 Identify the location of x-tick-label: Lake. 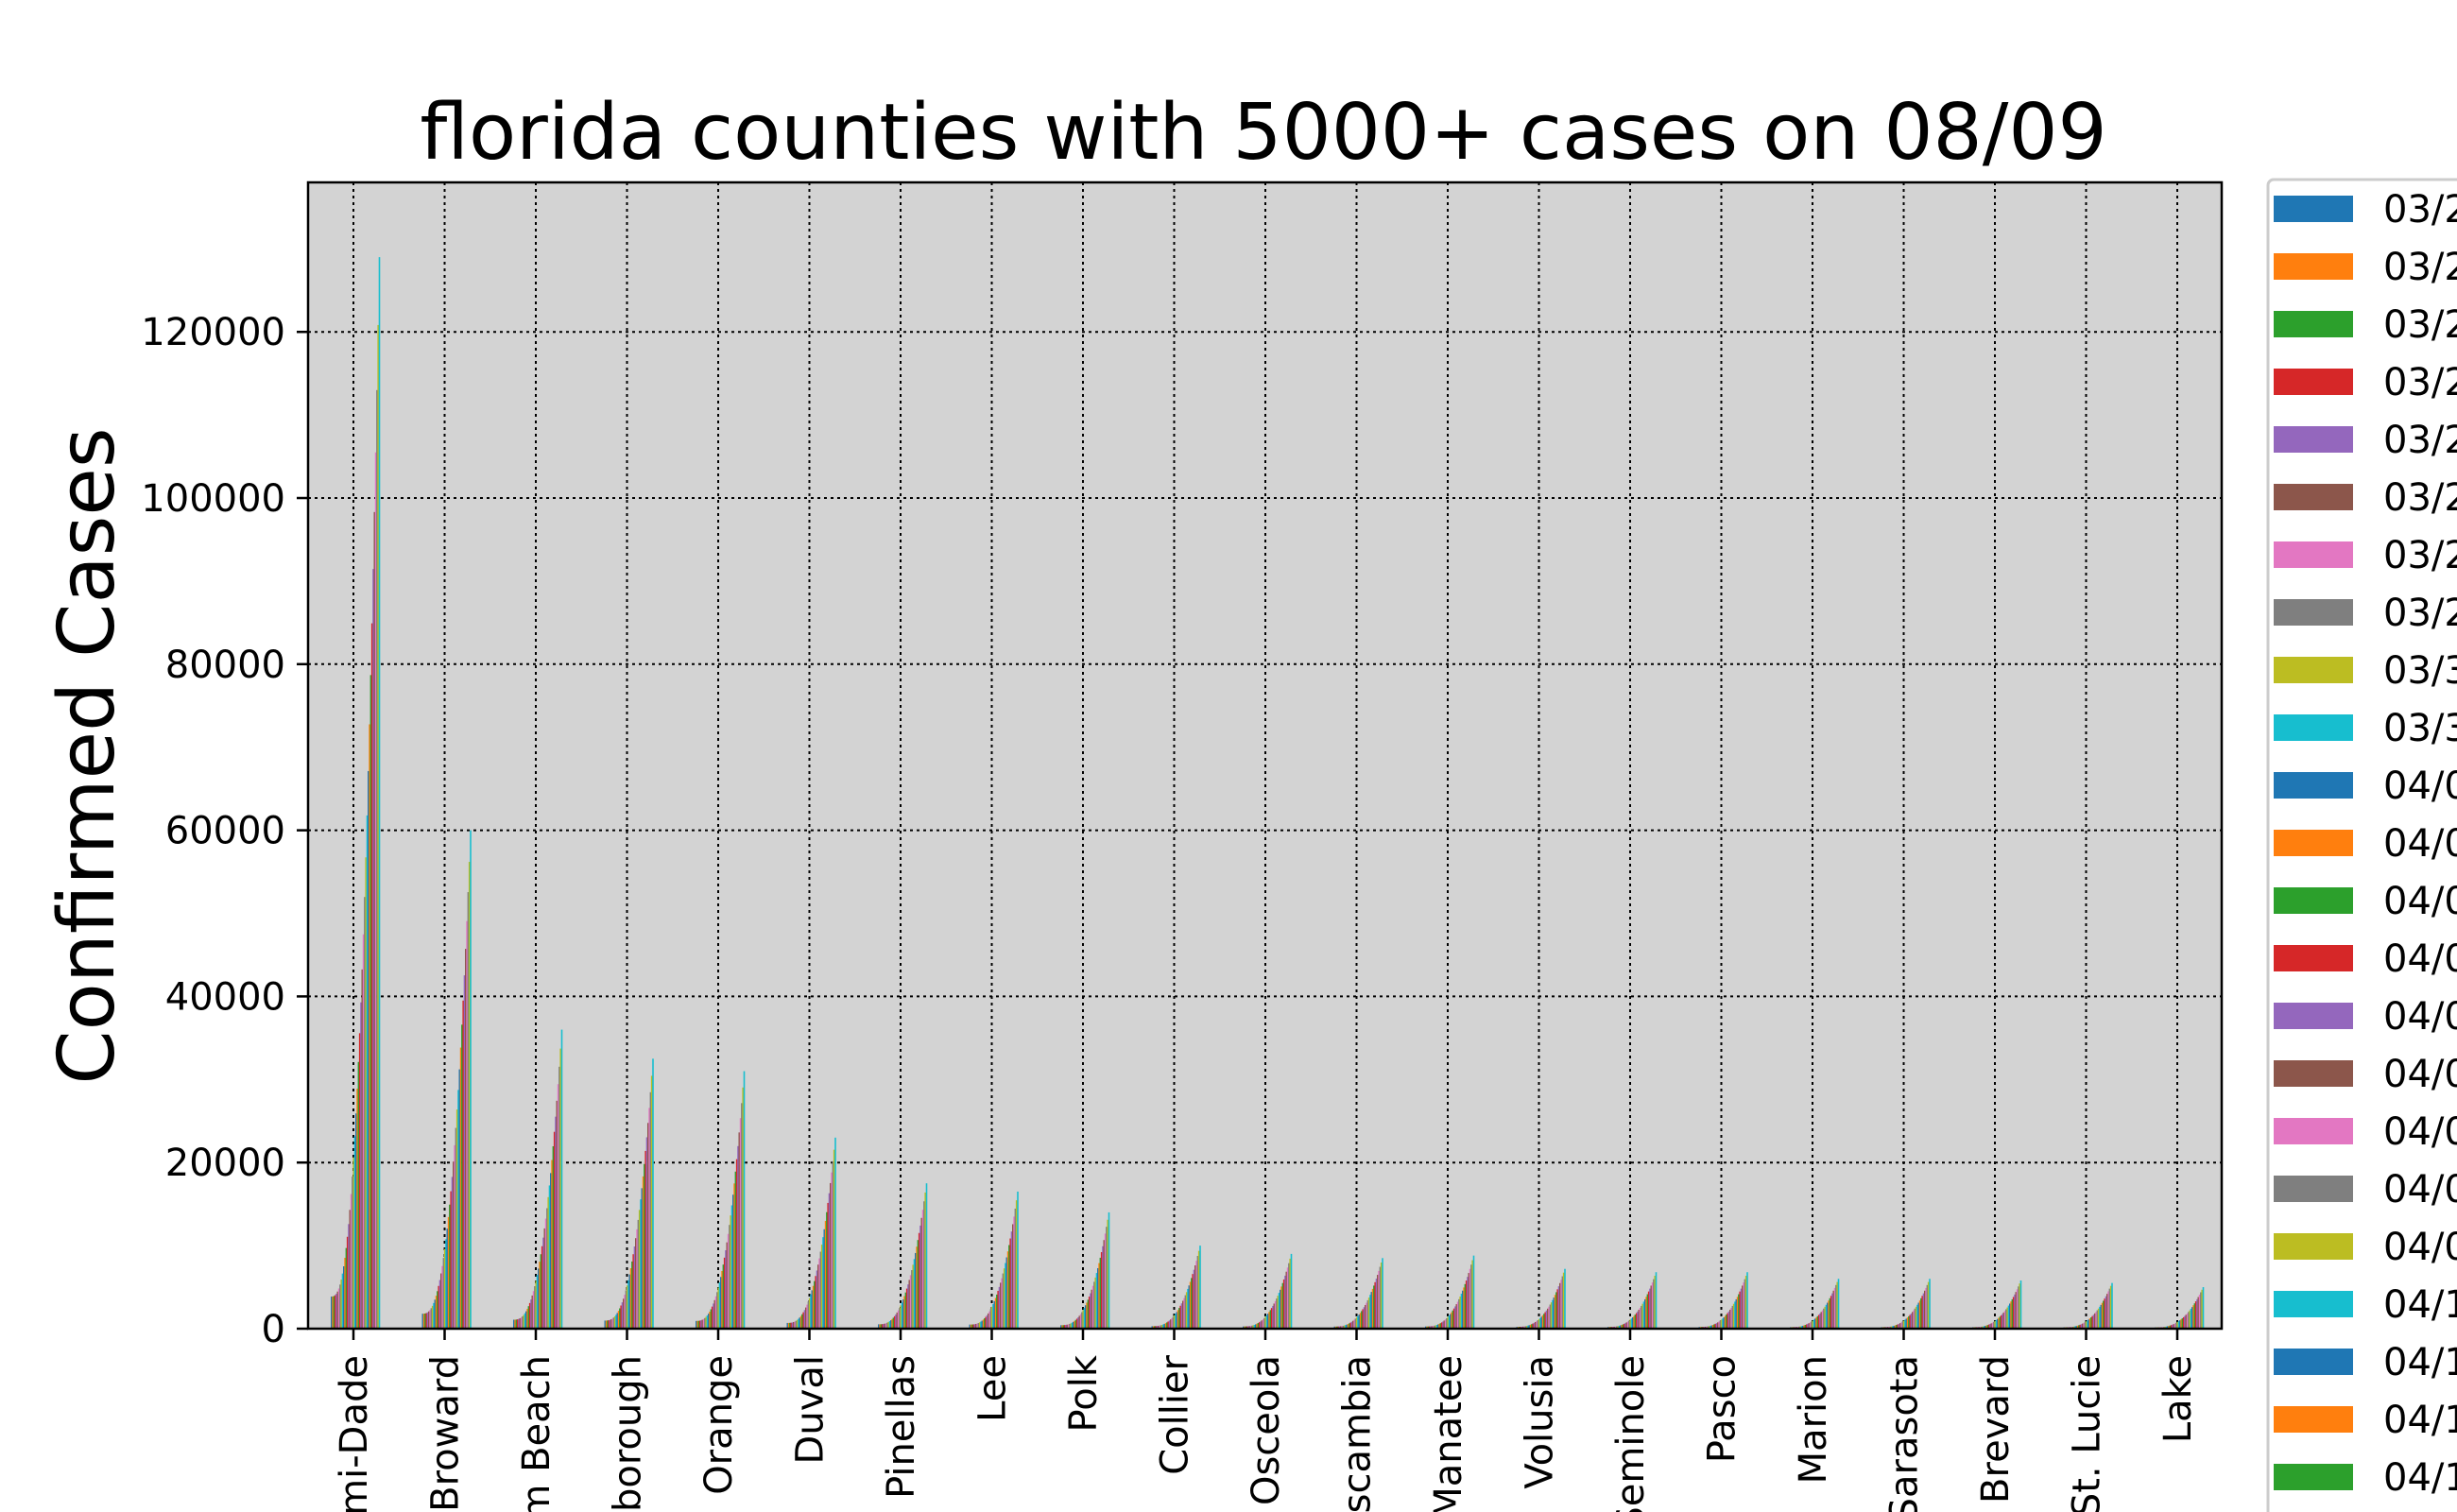
(2178, 1399).